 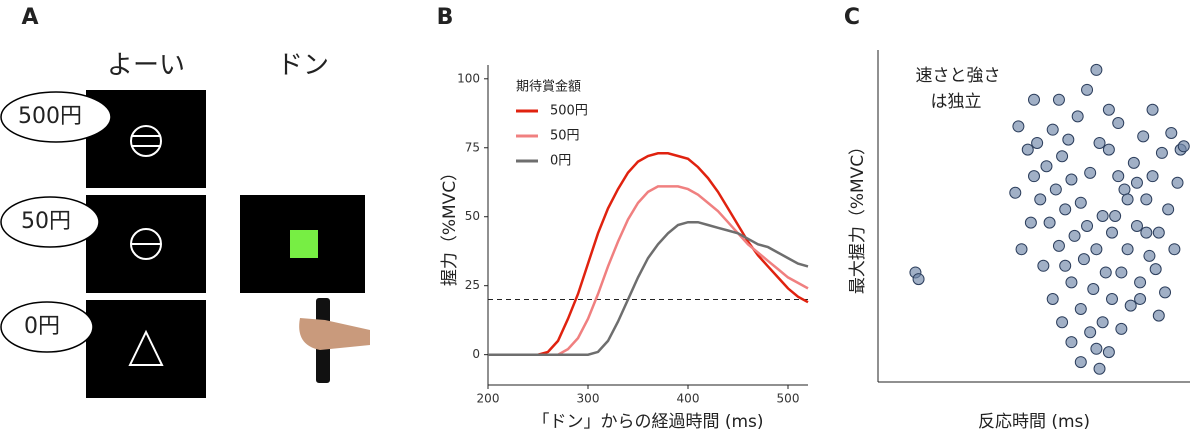 I want to click on go-label: ドン, so click(x=303, y=66).